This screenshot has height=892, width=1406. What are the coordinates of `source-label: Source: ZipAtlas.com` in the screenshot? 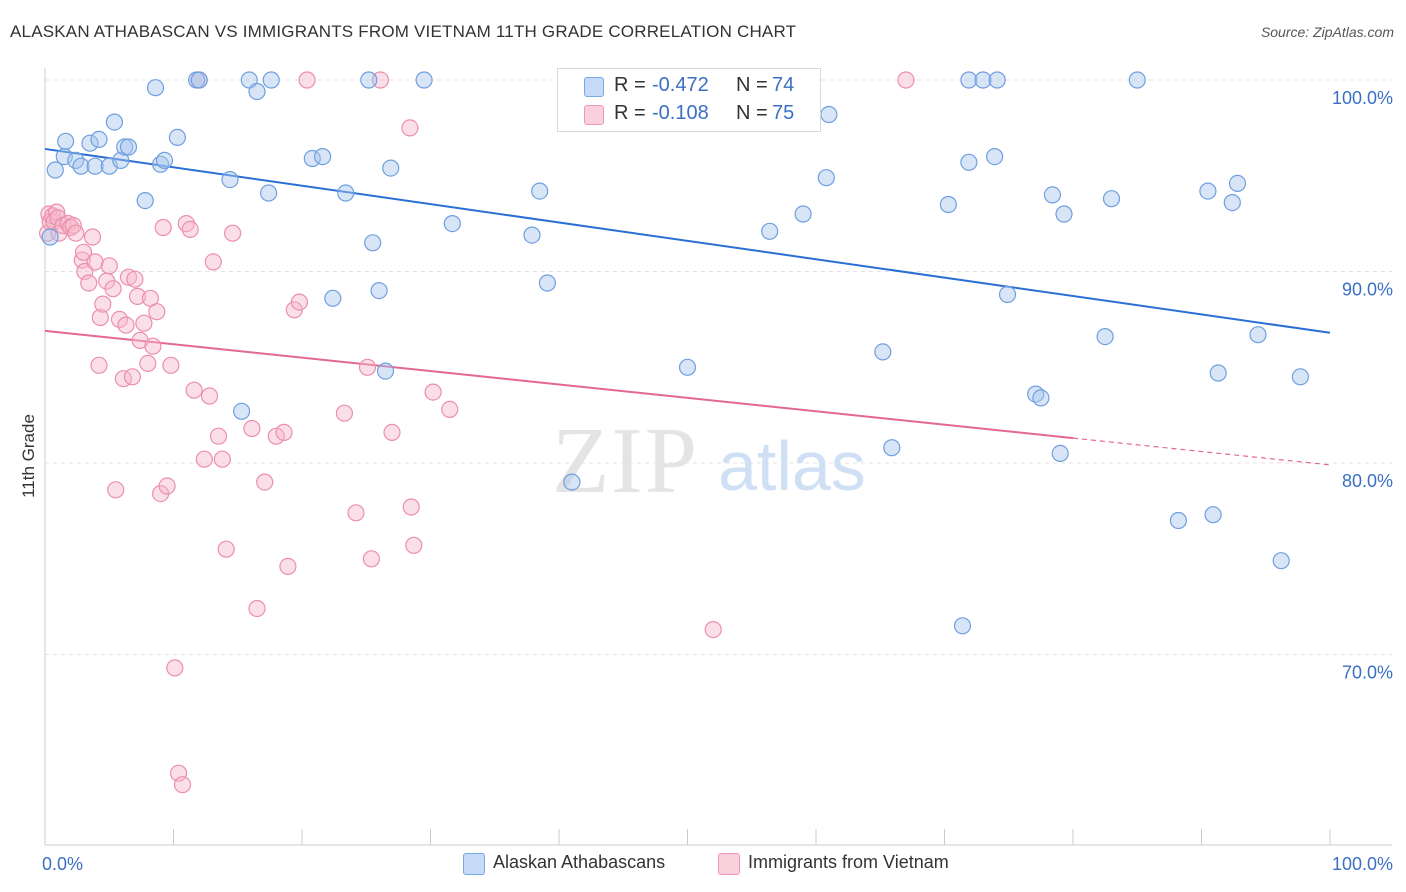 It's located at (1327, 32).